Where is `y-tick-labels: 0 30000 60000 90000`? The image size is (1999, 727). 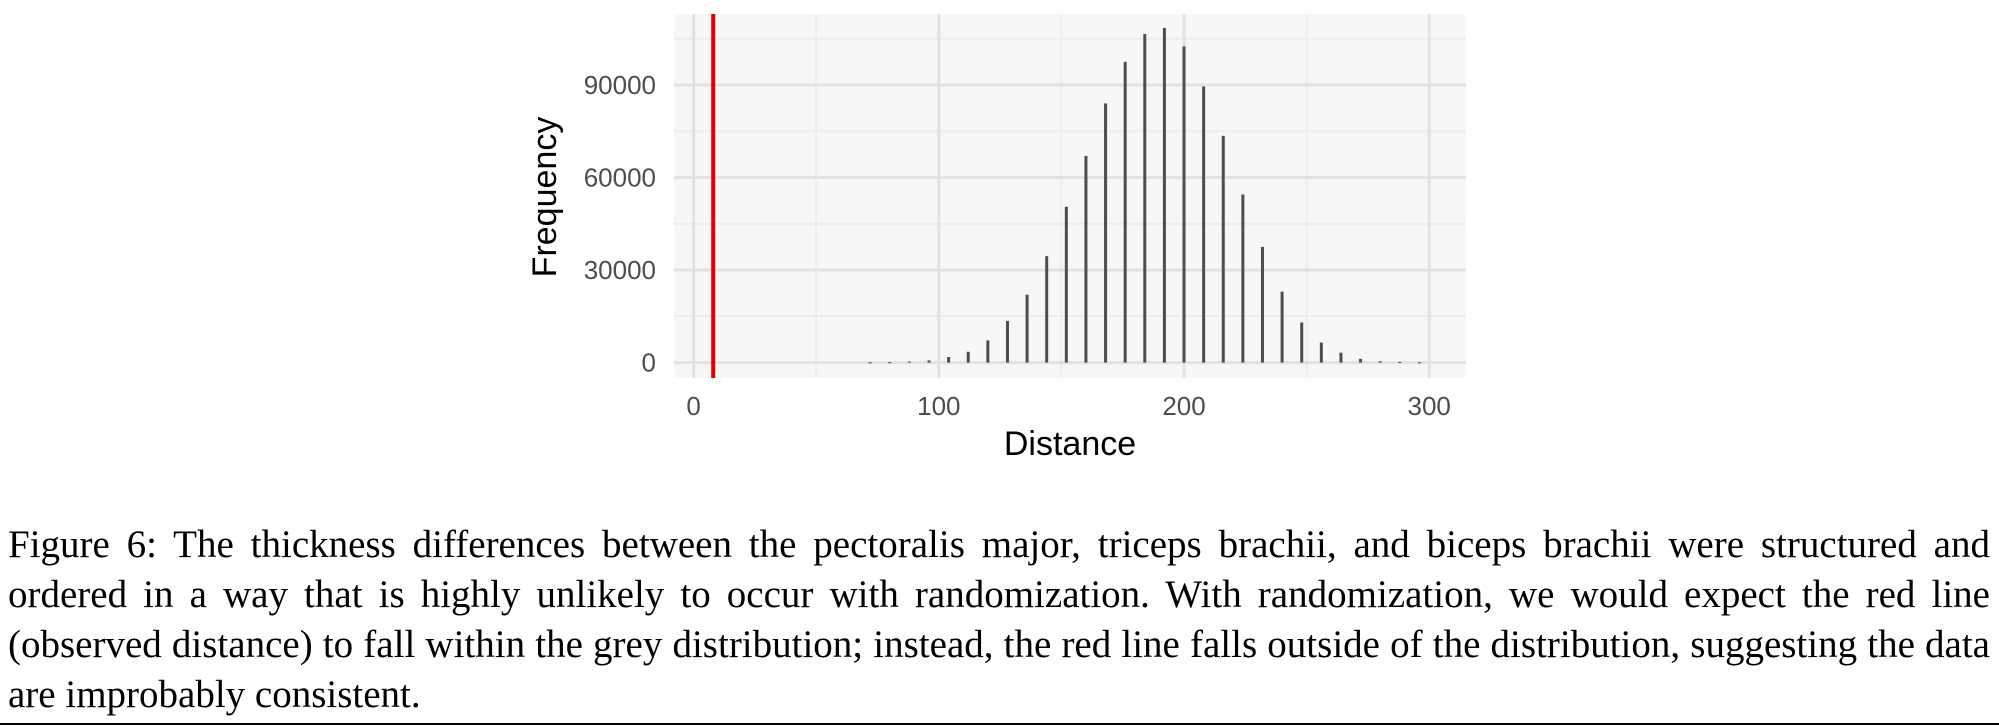 y-tick-labels: 0 30000 60000 90000 is located at coordinates (620, 224).